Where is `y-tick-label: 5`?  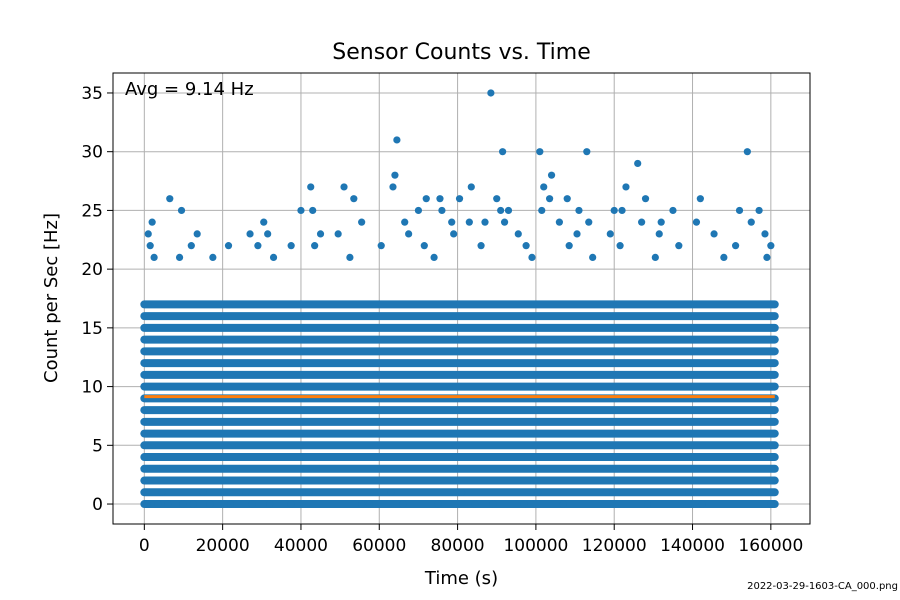
y-tick-label: 5 is located at coordinates (97, 446).